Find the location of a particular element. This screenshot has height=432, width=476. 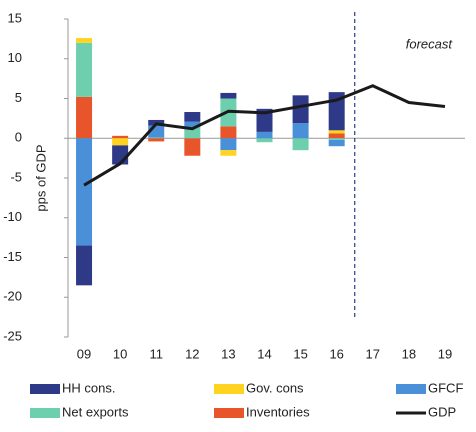

x-tick-label: 09 is located at coordinates (84, 353).